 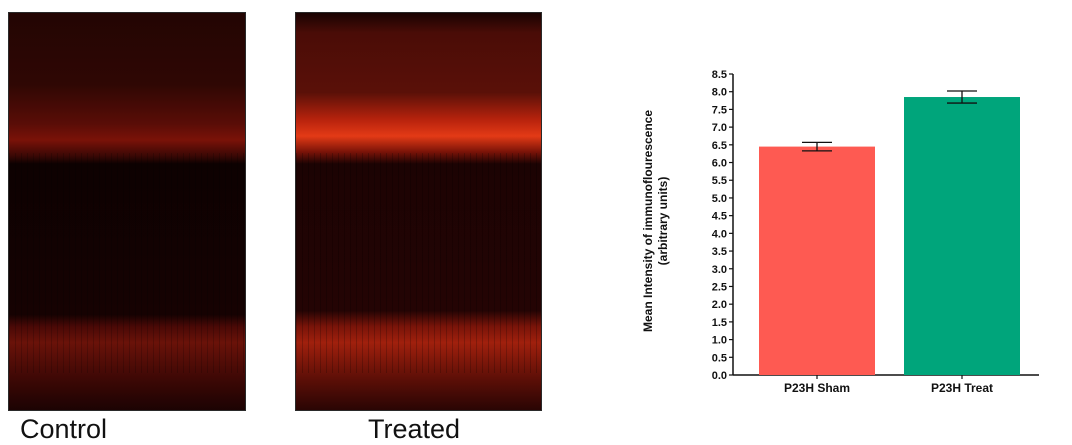 What do you see at coordinates (962, 236) in the screenshot?
I see `bar-treat` at bounding box center [962, 236].